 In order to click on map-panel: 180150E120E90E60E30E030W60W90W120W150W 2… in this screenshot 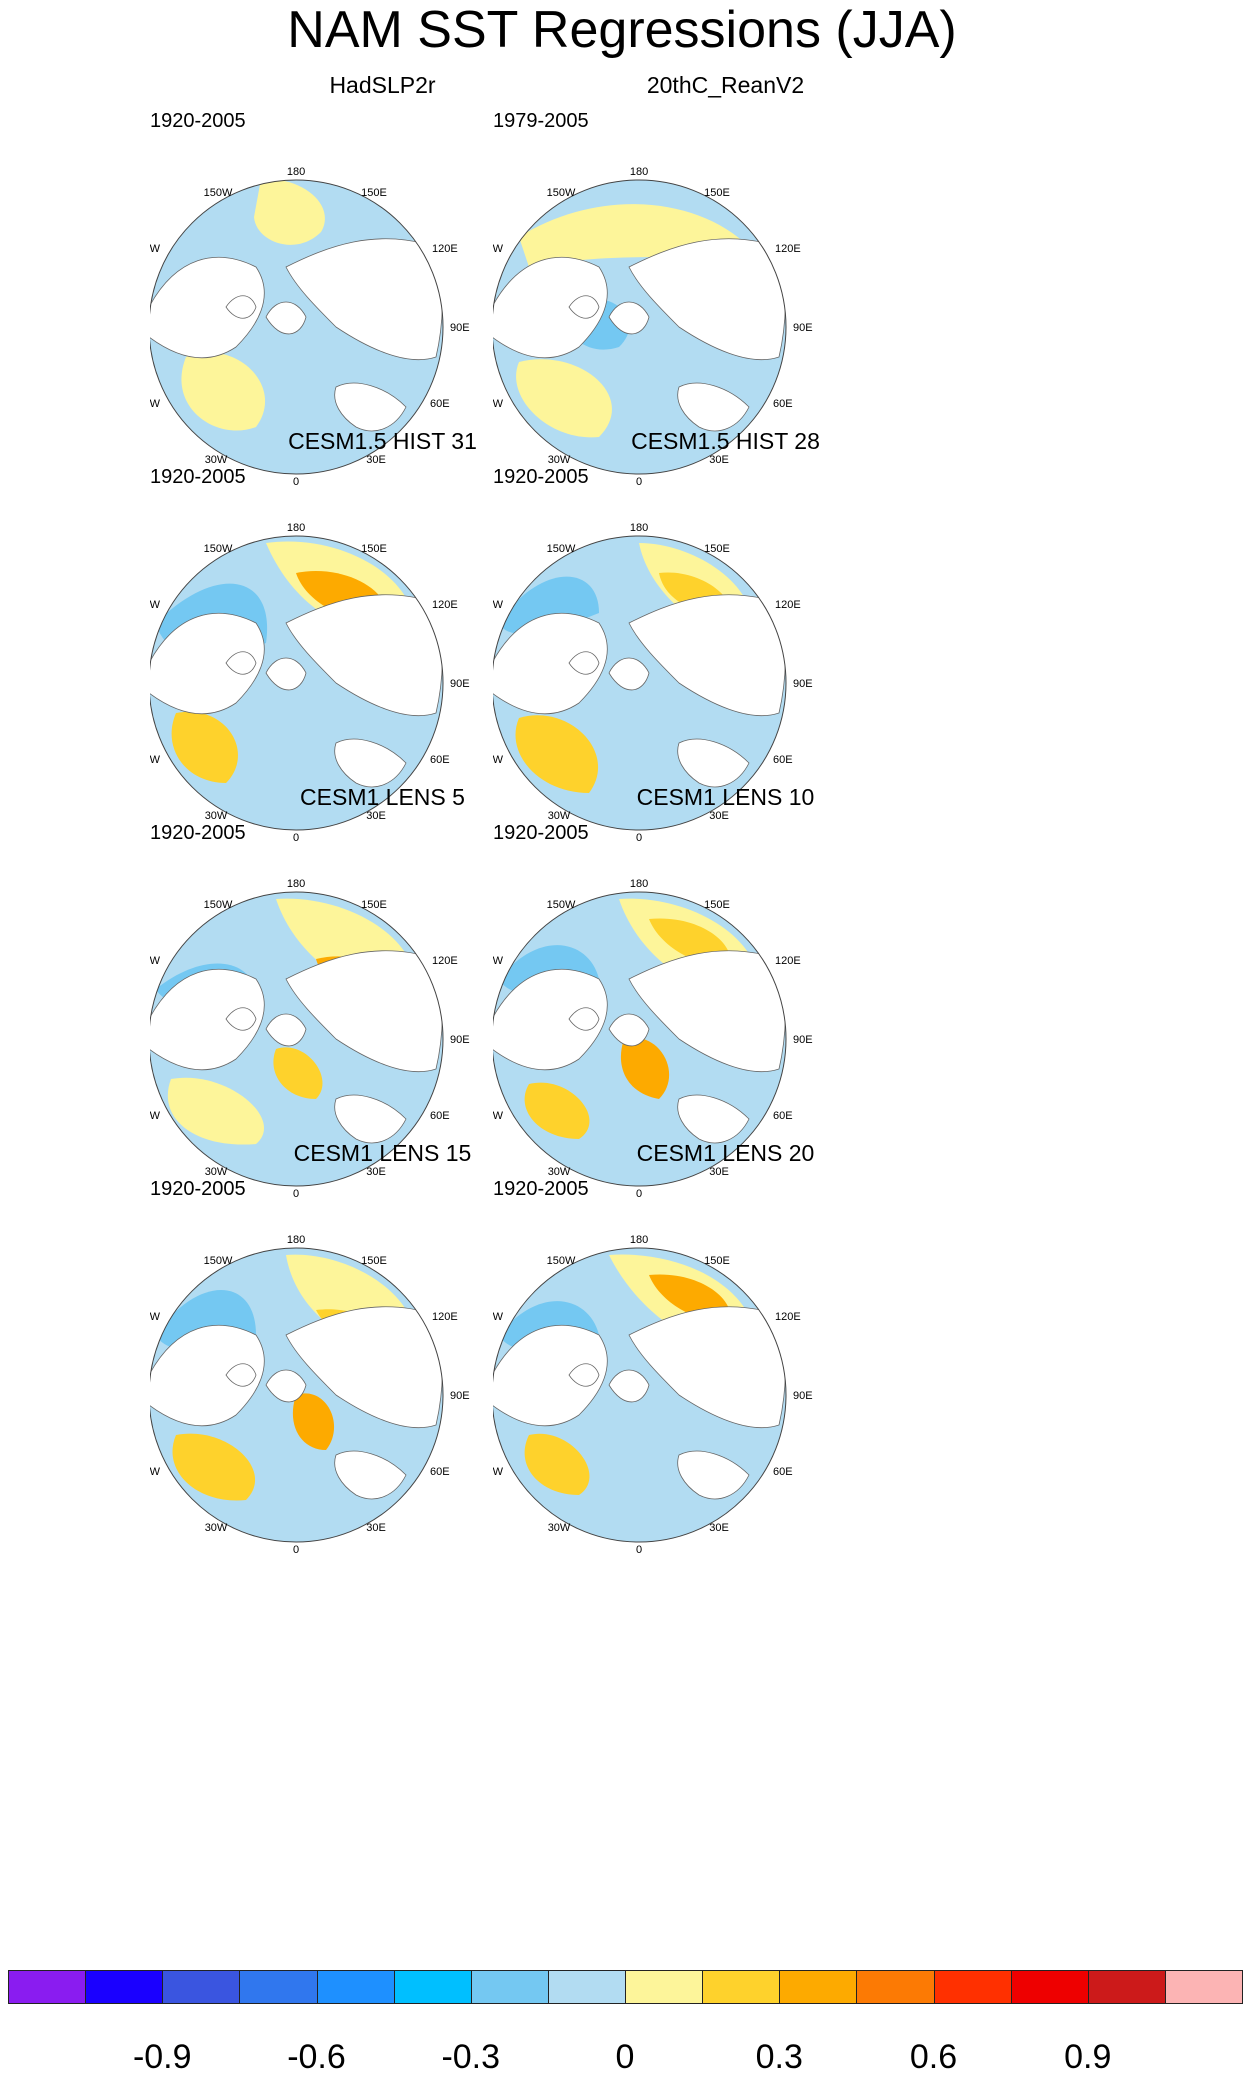, I will do `click(725, 307)`.